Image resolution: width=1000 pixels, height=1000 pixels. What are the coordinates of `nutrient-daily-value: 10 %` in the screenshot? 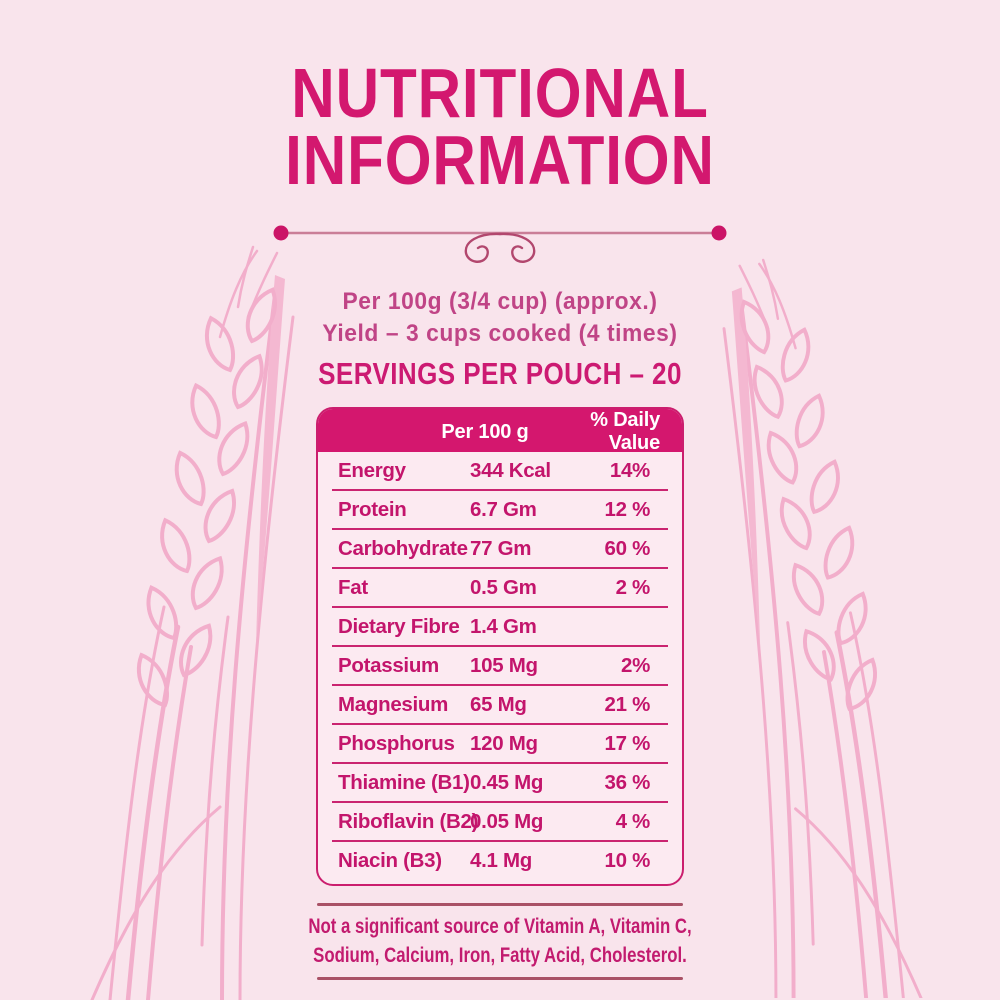 It's located at (627, 860).